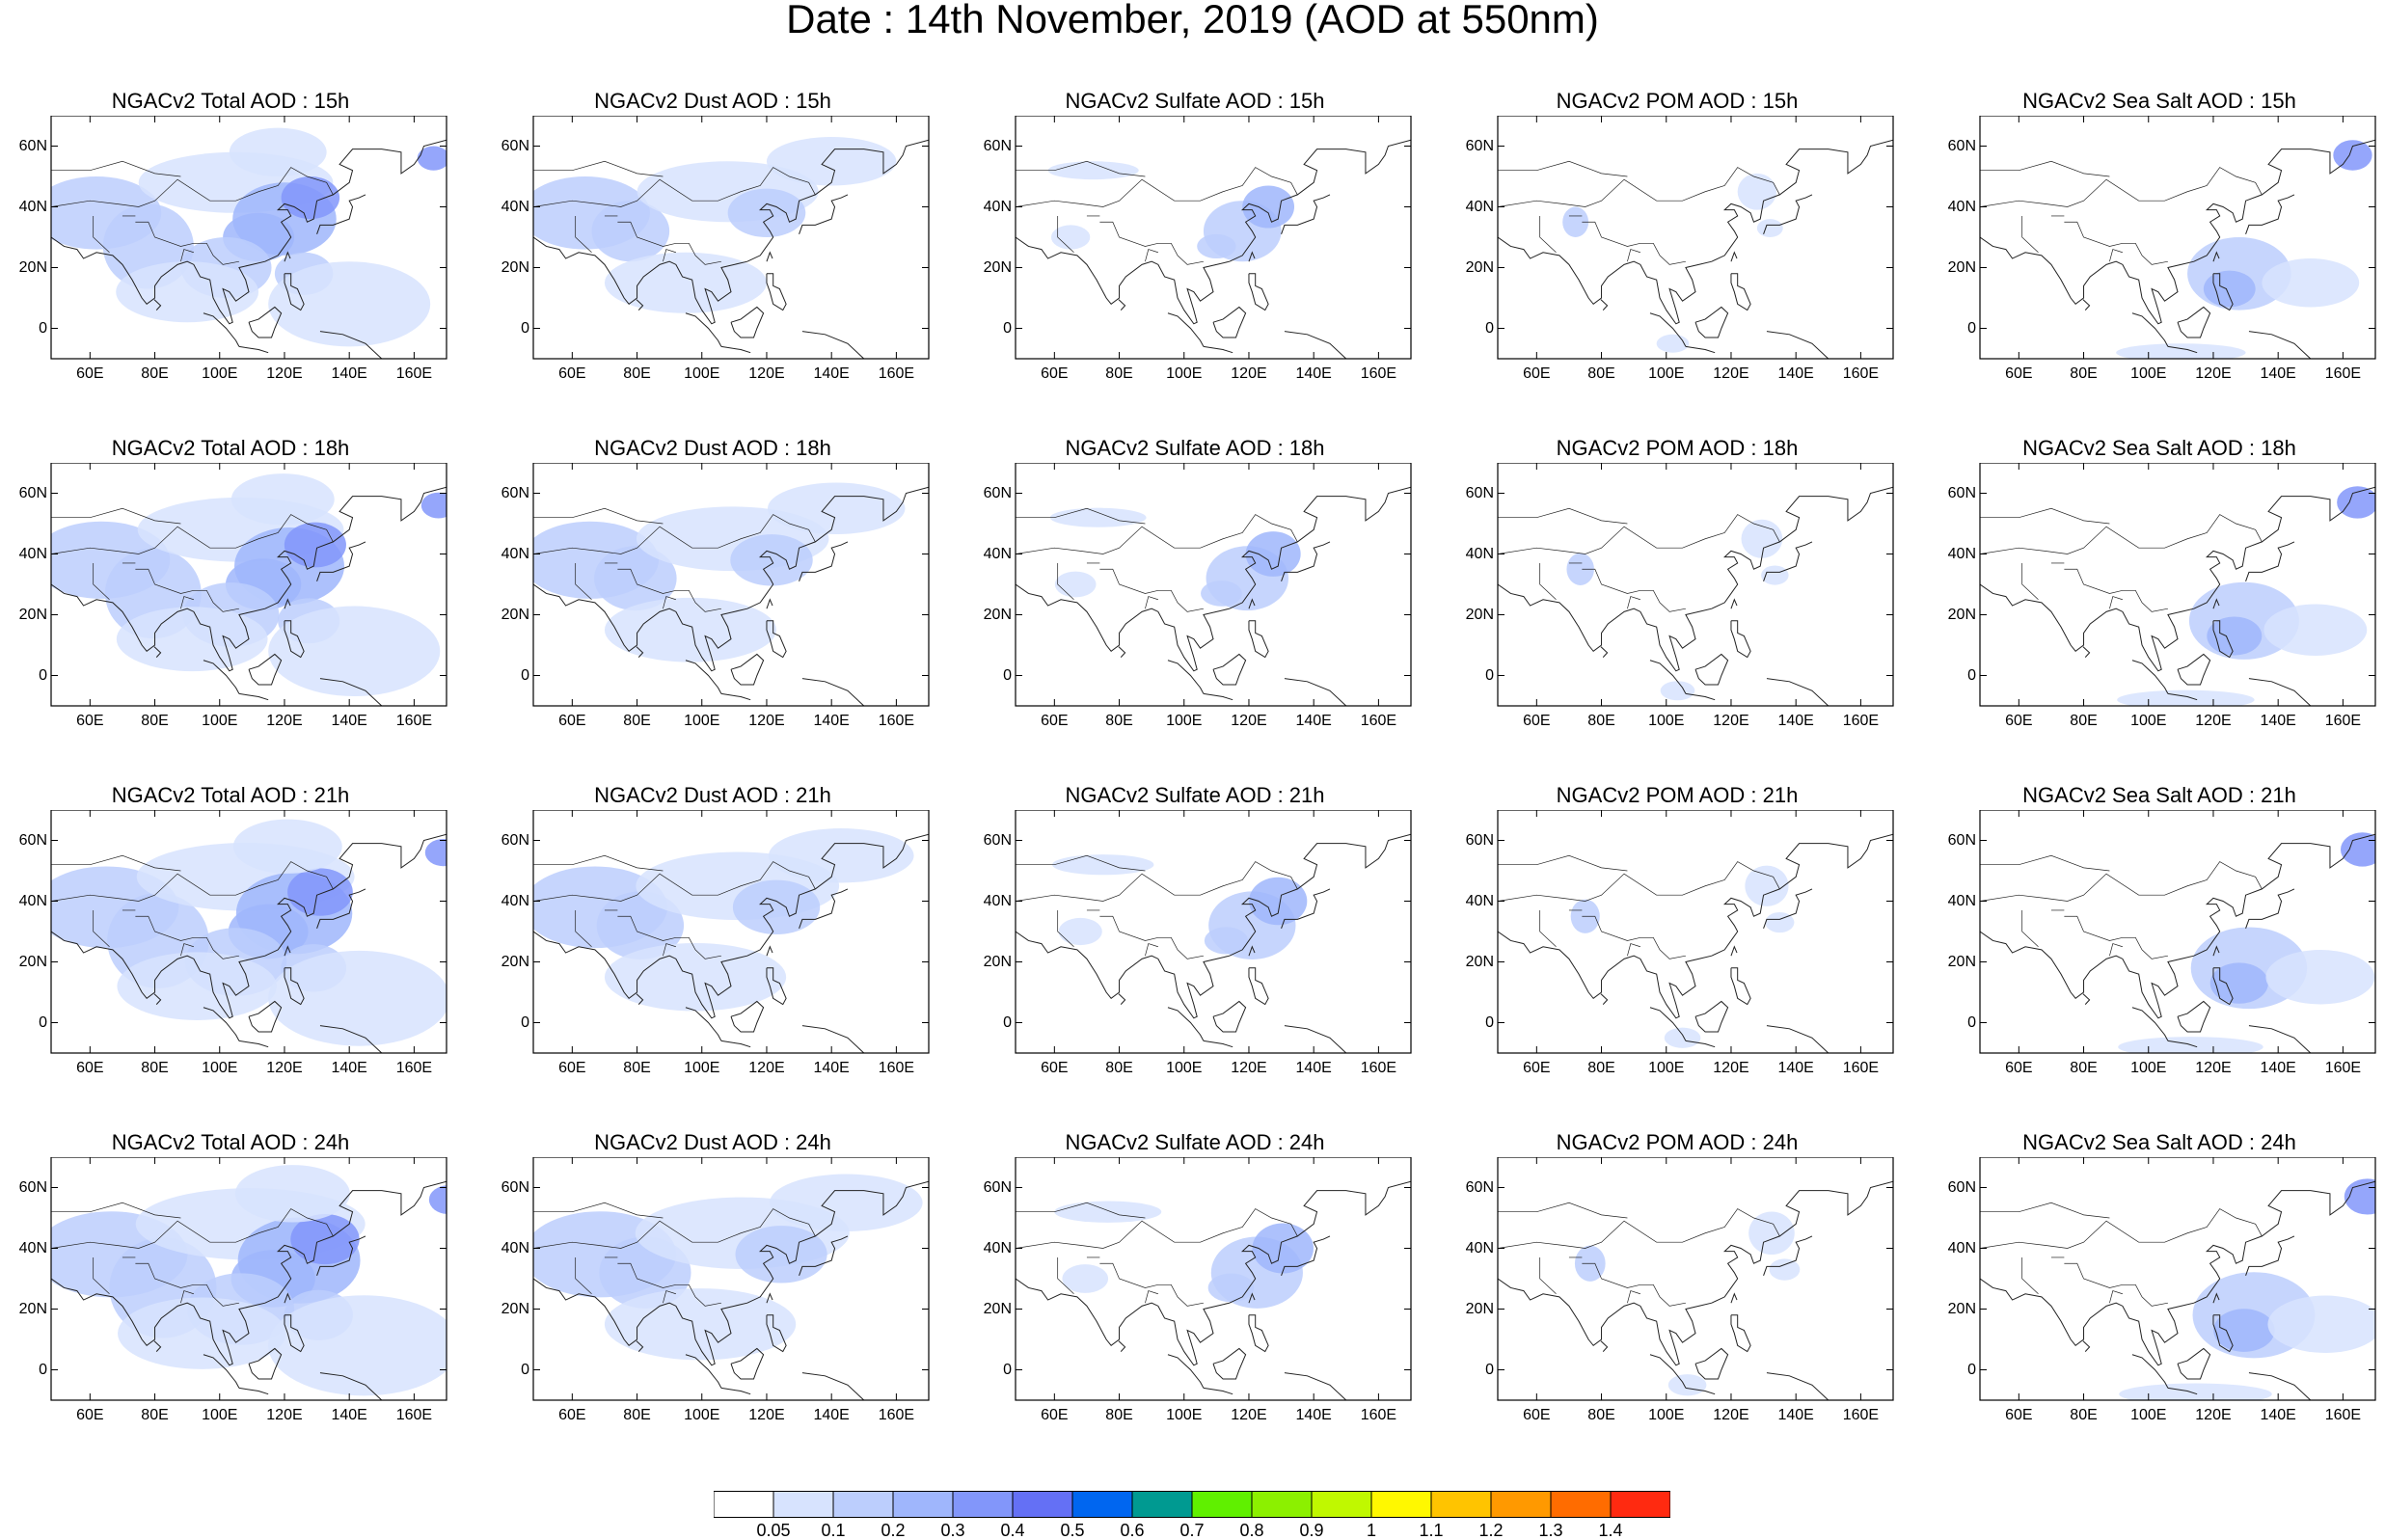  Describe the element at coordinates (1073, 1530) in the screenshot. I see `colorbar-label: 0.5` at that location.